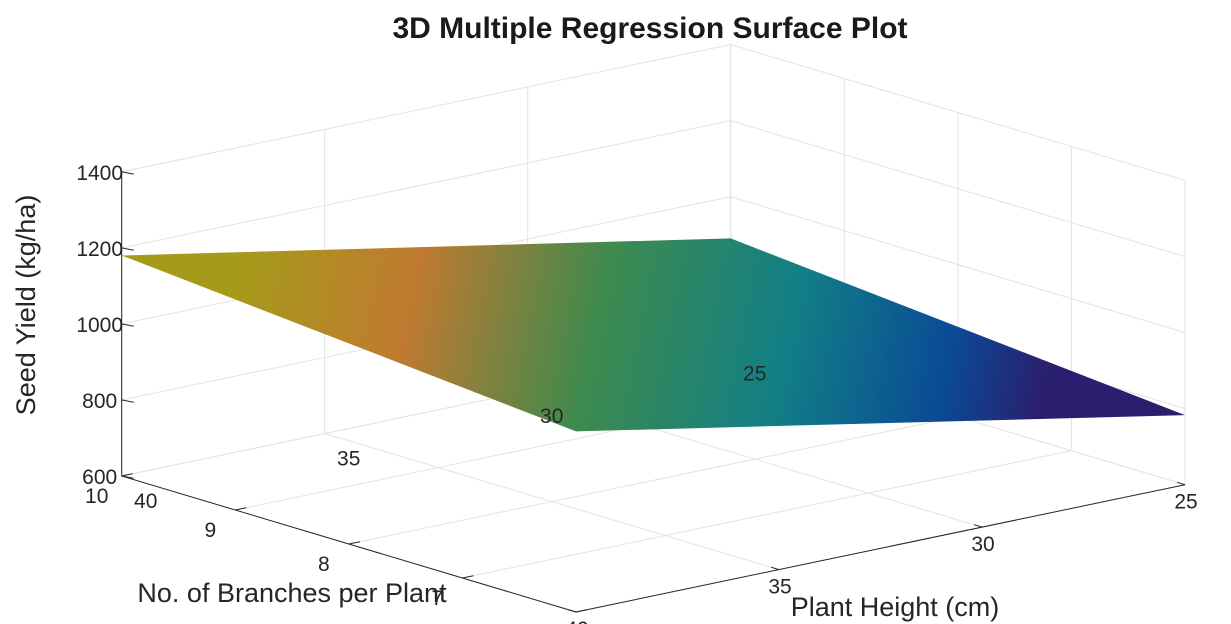  Describe the element at coordinates (99, 401) in the screenshot. I see `z-tick-label: 800` at that location.